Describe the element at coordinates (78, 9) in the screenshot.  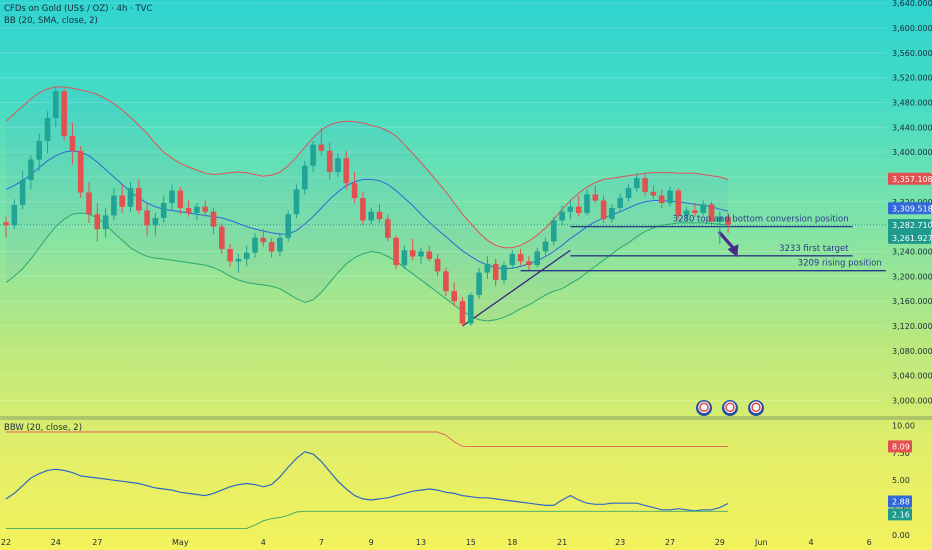
I see `chart-title: CFDs on Gold (US$ / OZ) · 4h · TVC` at that location.